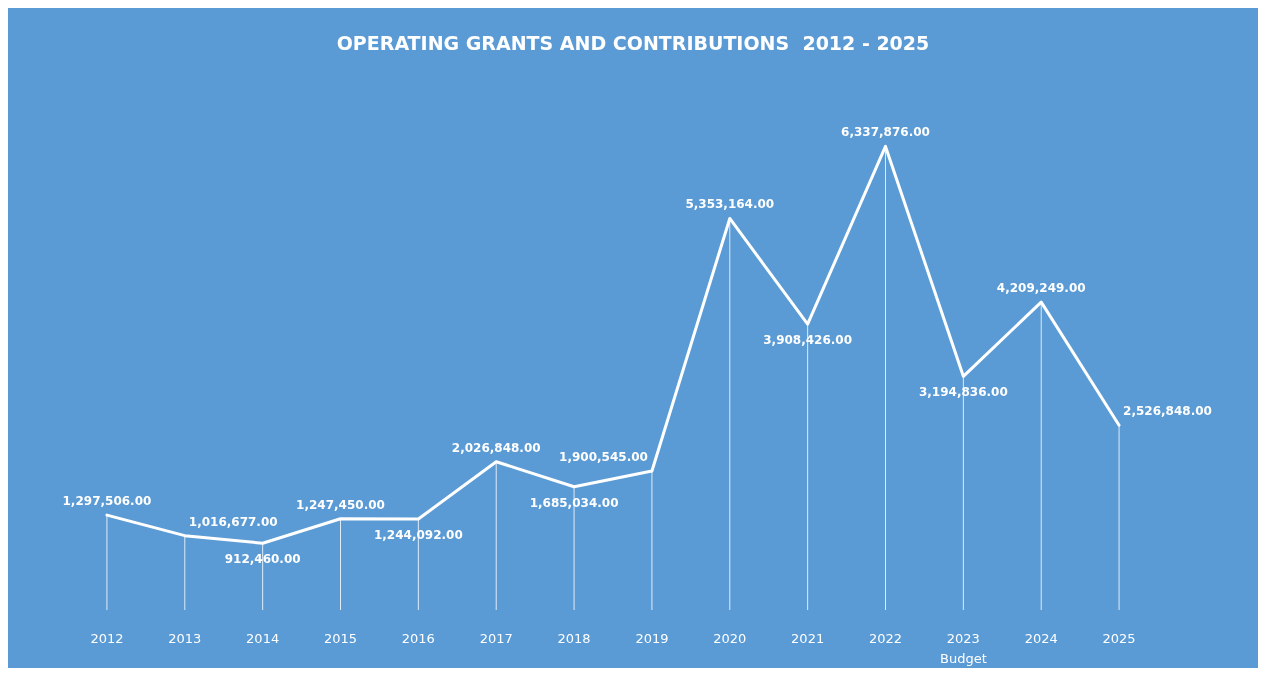  I want to click on data-label: 5,353,164.00, so click(730, 204).